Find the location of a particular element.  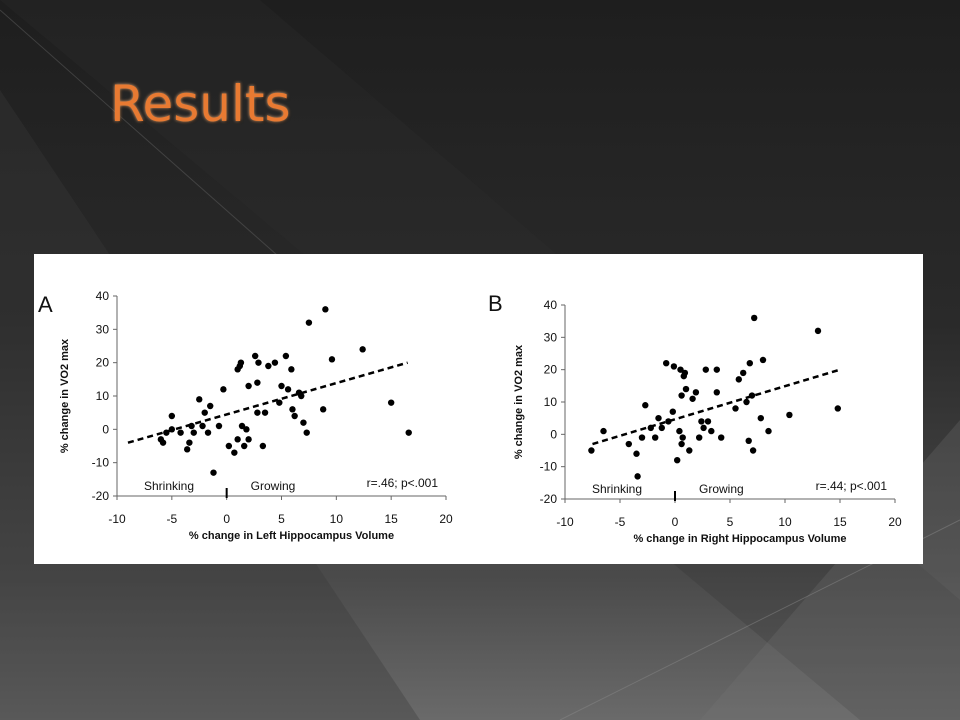

y-tick-label: 10 is located at coordinates (551, 402).